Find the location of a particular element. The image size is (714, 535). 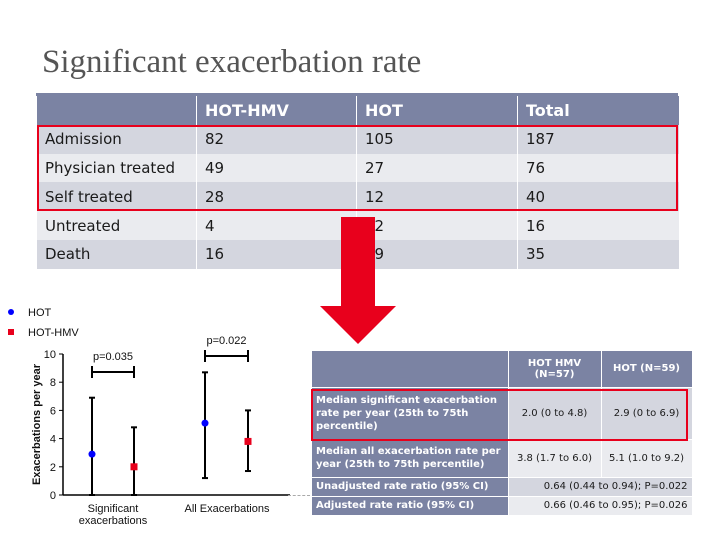

header-cell: HOT (N=59) is located at coordinates (647, 369).